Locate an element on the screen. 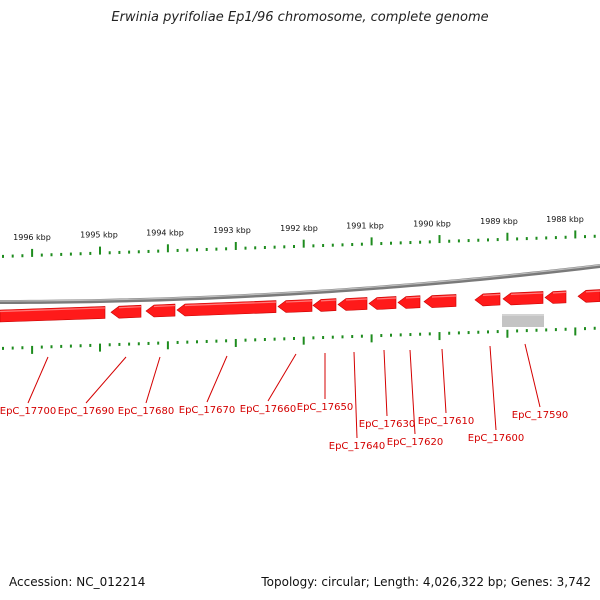 The width and height of the screenshot is (600, 600). scale-label-kbp: 1992 kbp is located at coordinates (299, 228).